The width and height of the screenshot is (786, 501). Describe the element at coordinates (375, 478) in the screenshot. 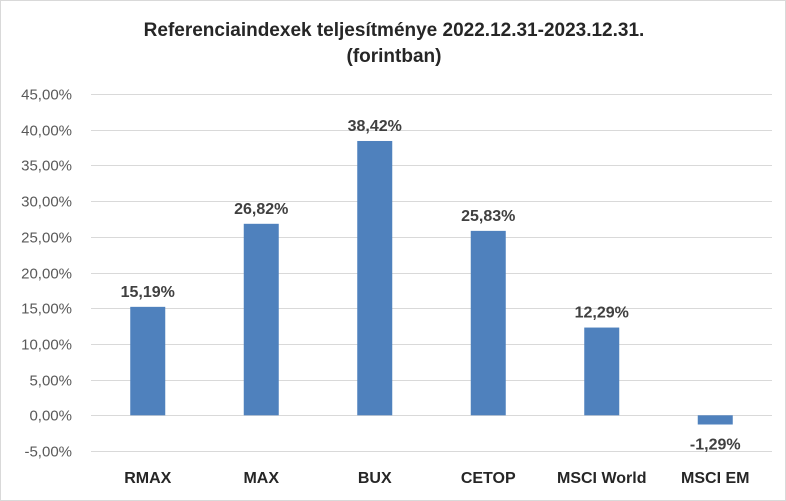

I see `x-tick-label: BUX` at that location.